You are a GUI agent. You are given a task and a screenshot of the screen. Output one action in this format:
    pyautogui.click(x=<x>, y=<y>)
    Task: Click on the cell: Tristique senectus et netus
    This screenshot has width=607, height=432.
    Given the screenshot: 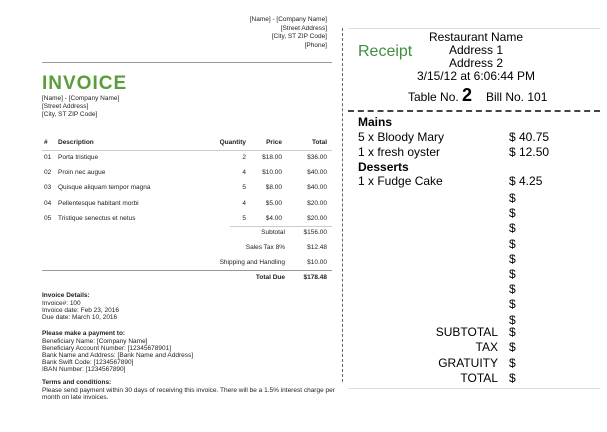 What is the action you would take?
    pyautogui.click(x=97, y=218)
    